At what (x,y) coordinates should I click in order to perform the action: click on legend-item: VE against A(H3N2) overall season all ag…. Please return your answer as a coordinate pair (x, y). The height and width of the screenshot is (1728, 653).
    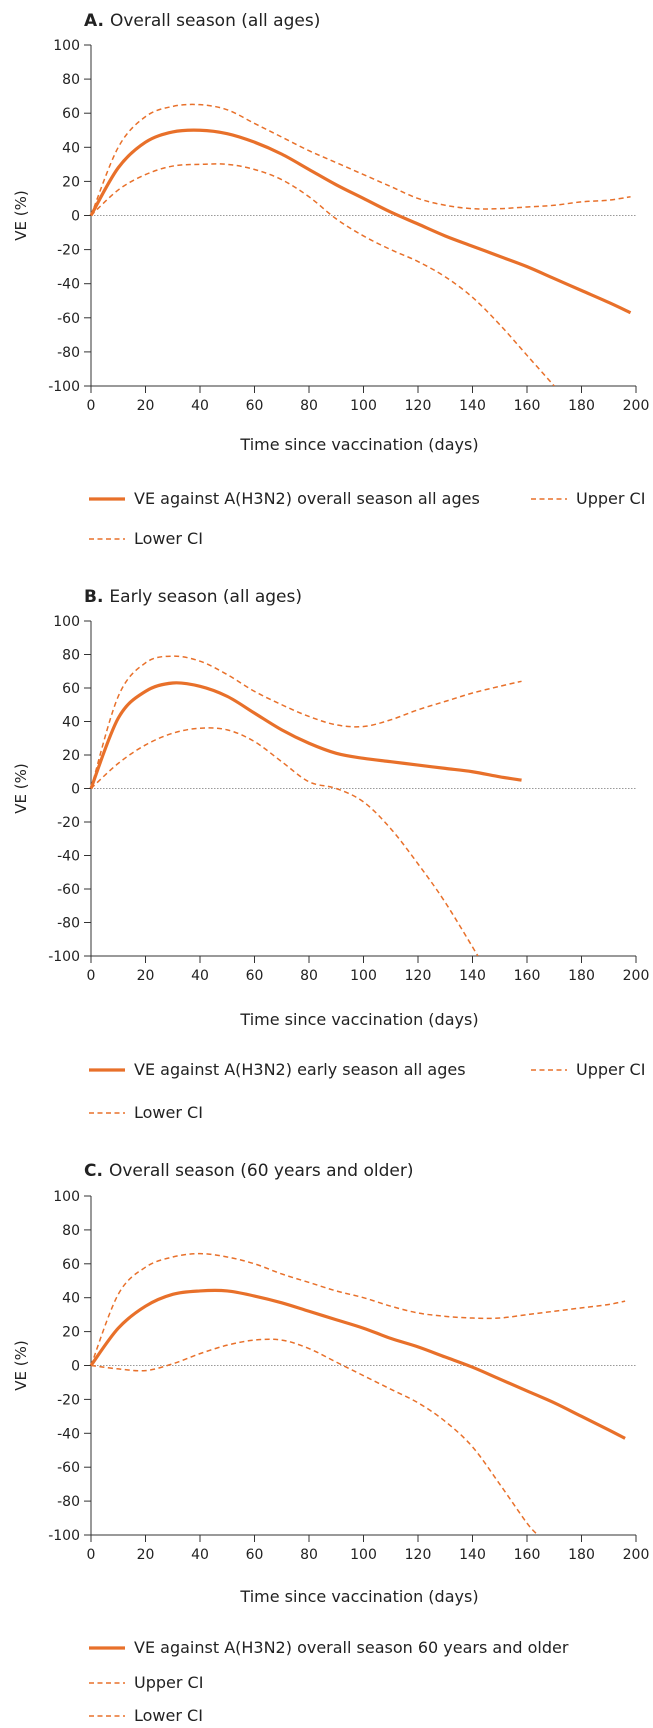
    Looking at the image, I should click on (284, 498).